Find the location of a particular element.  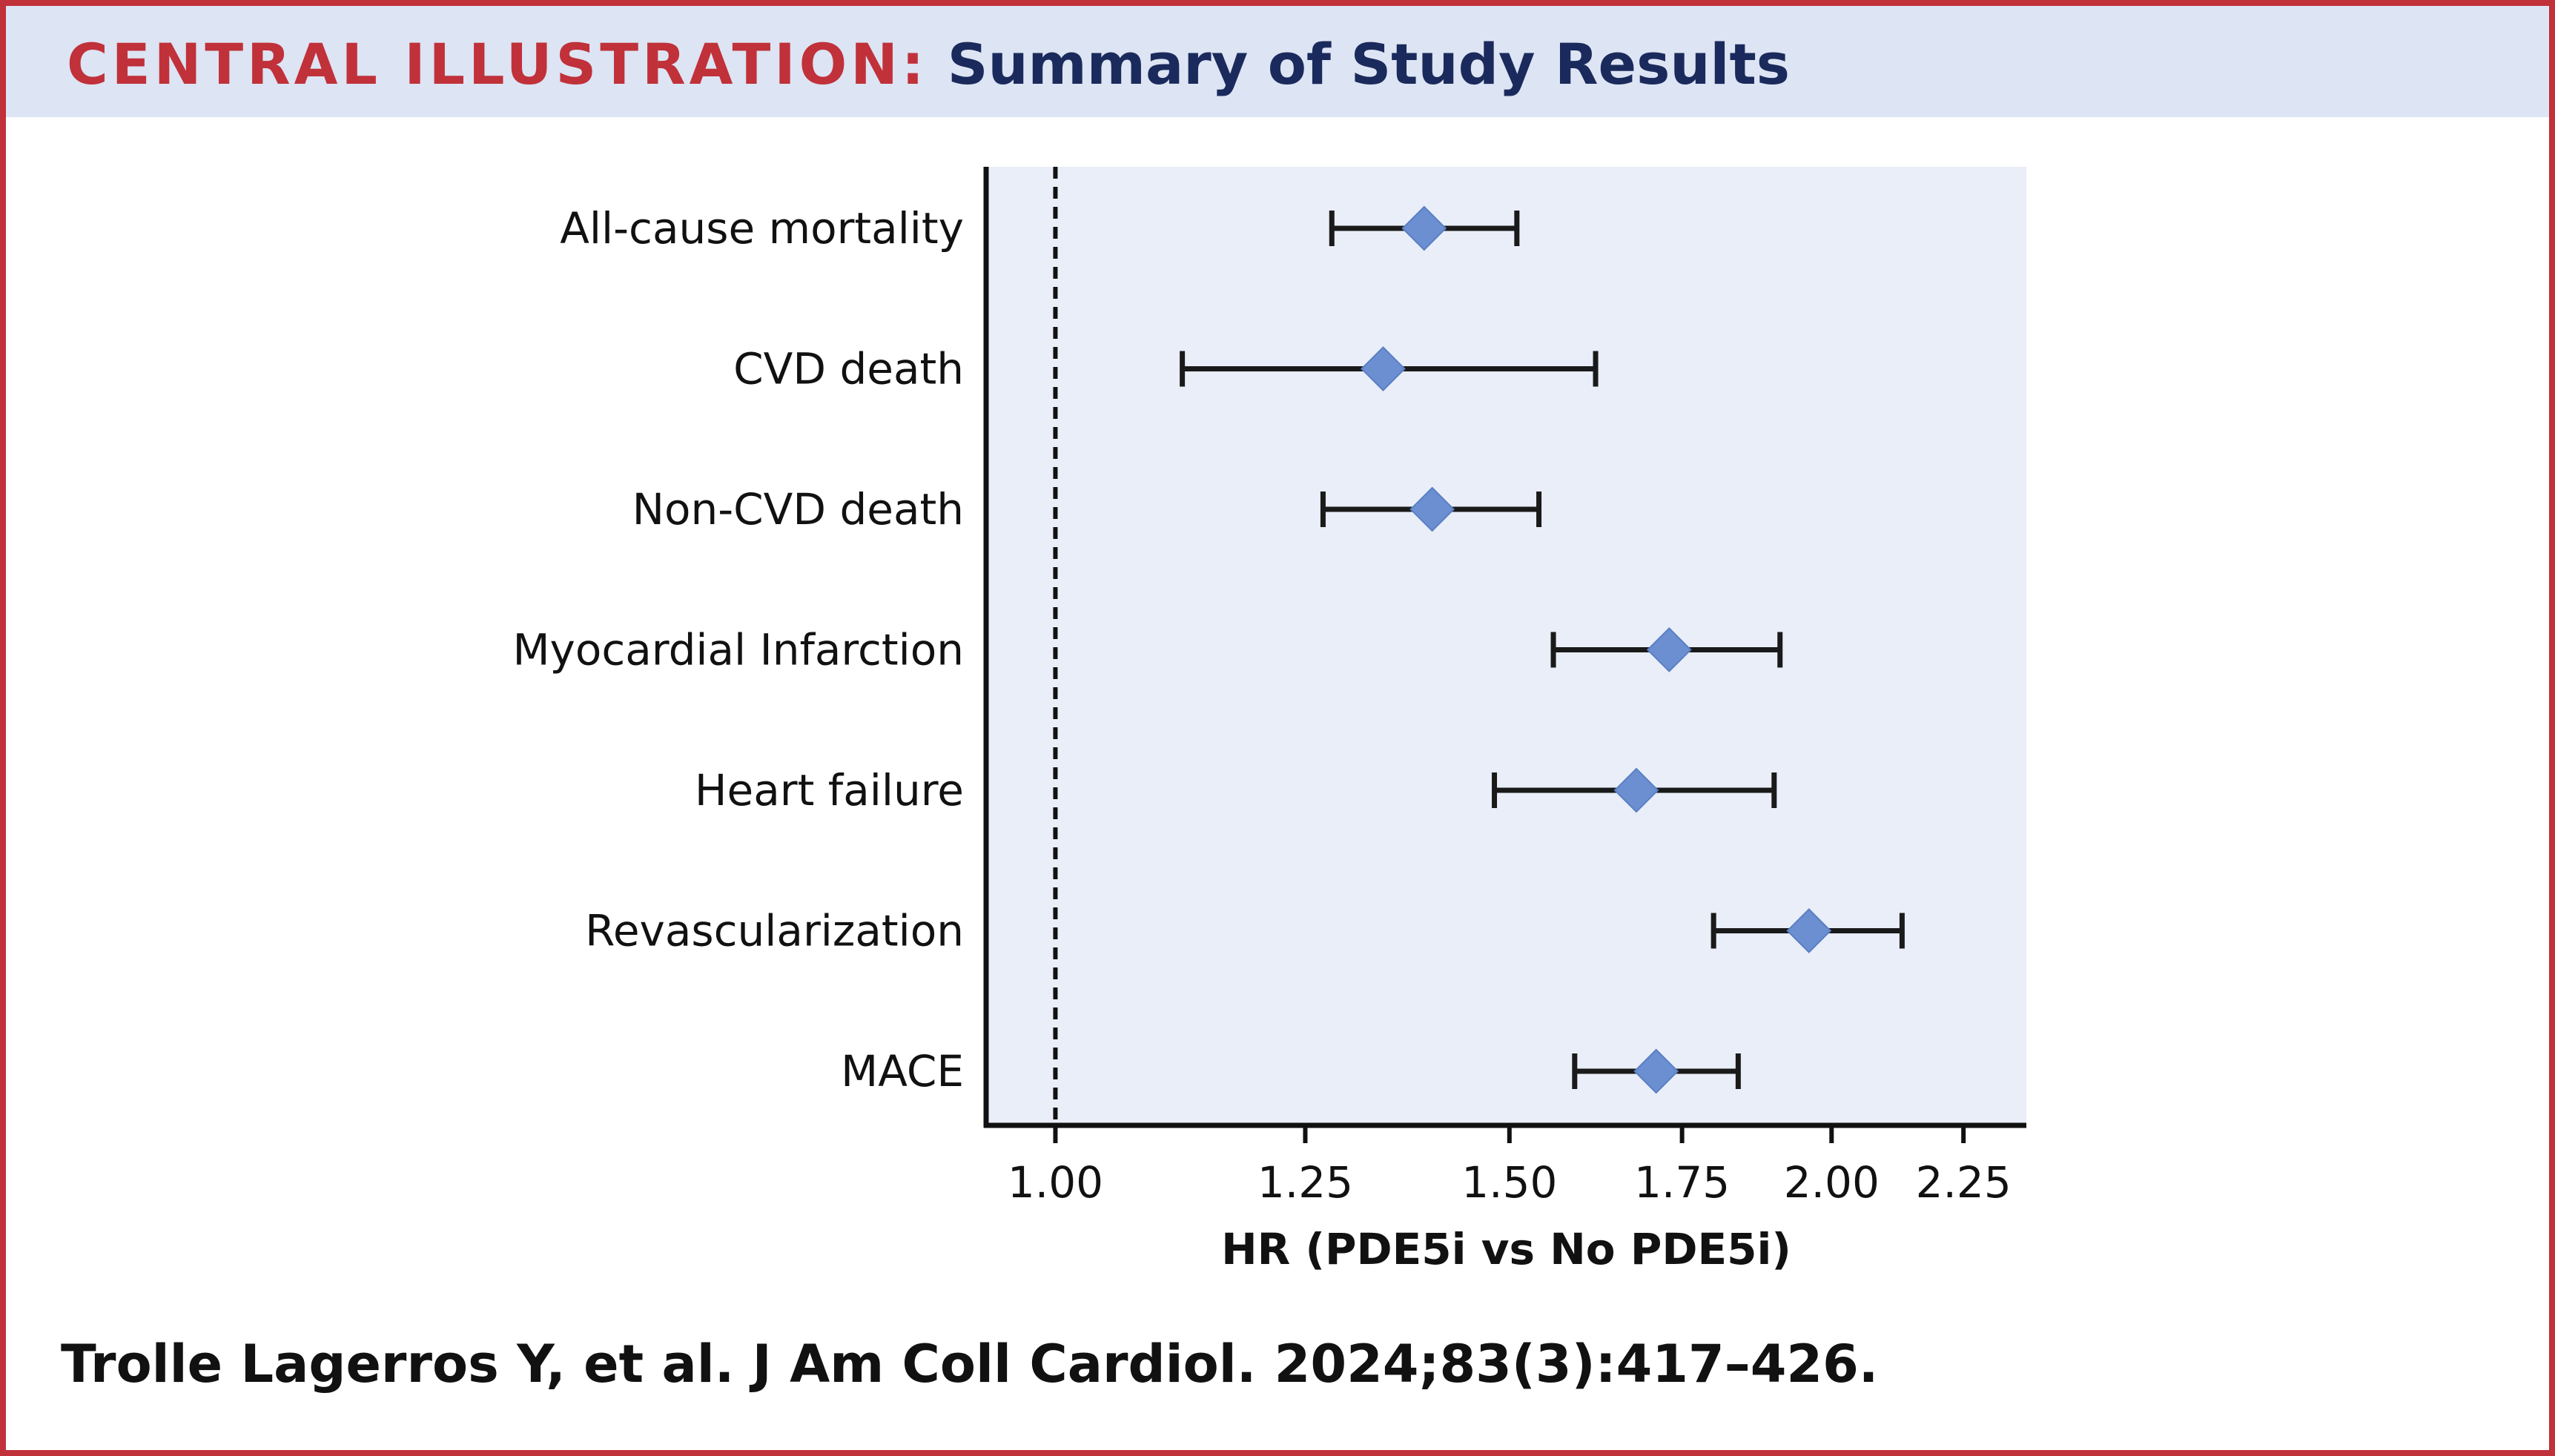

category-label: MACE is located at coordinates (902, 1071).